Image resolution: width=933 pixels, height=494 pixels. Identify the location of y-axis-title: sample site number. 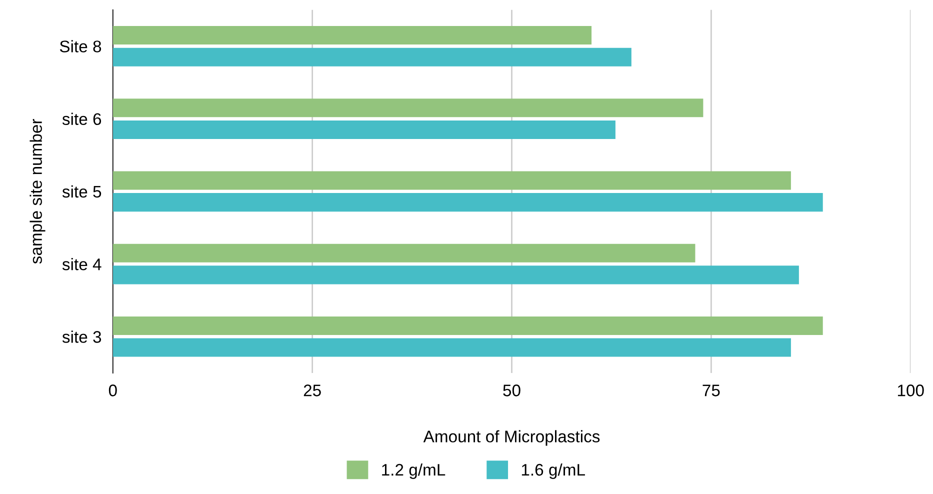
(38, 191).